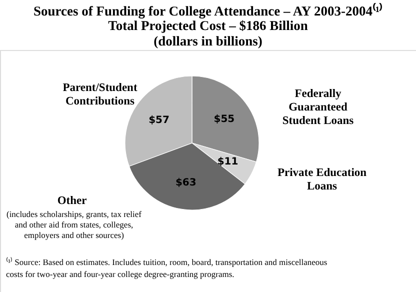 The width and height of the screenshot is (416, 292). I want to click on slice-label: Federally Guaranteed Student Loans, so click(318, 107).